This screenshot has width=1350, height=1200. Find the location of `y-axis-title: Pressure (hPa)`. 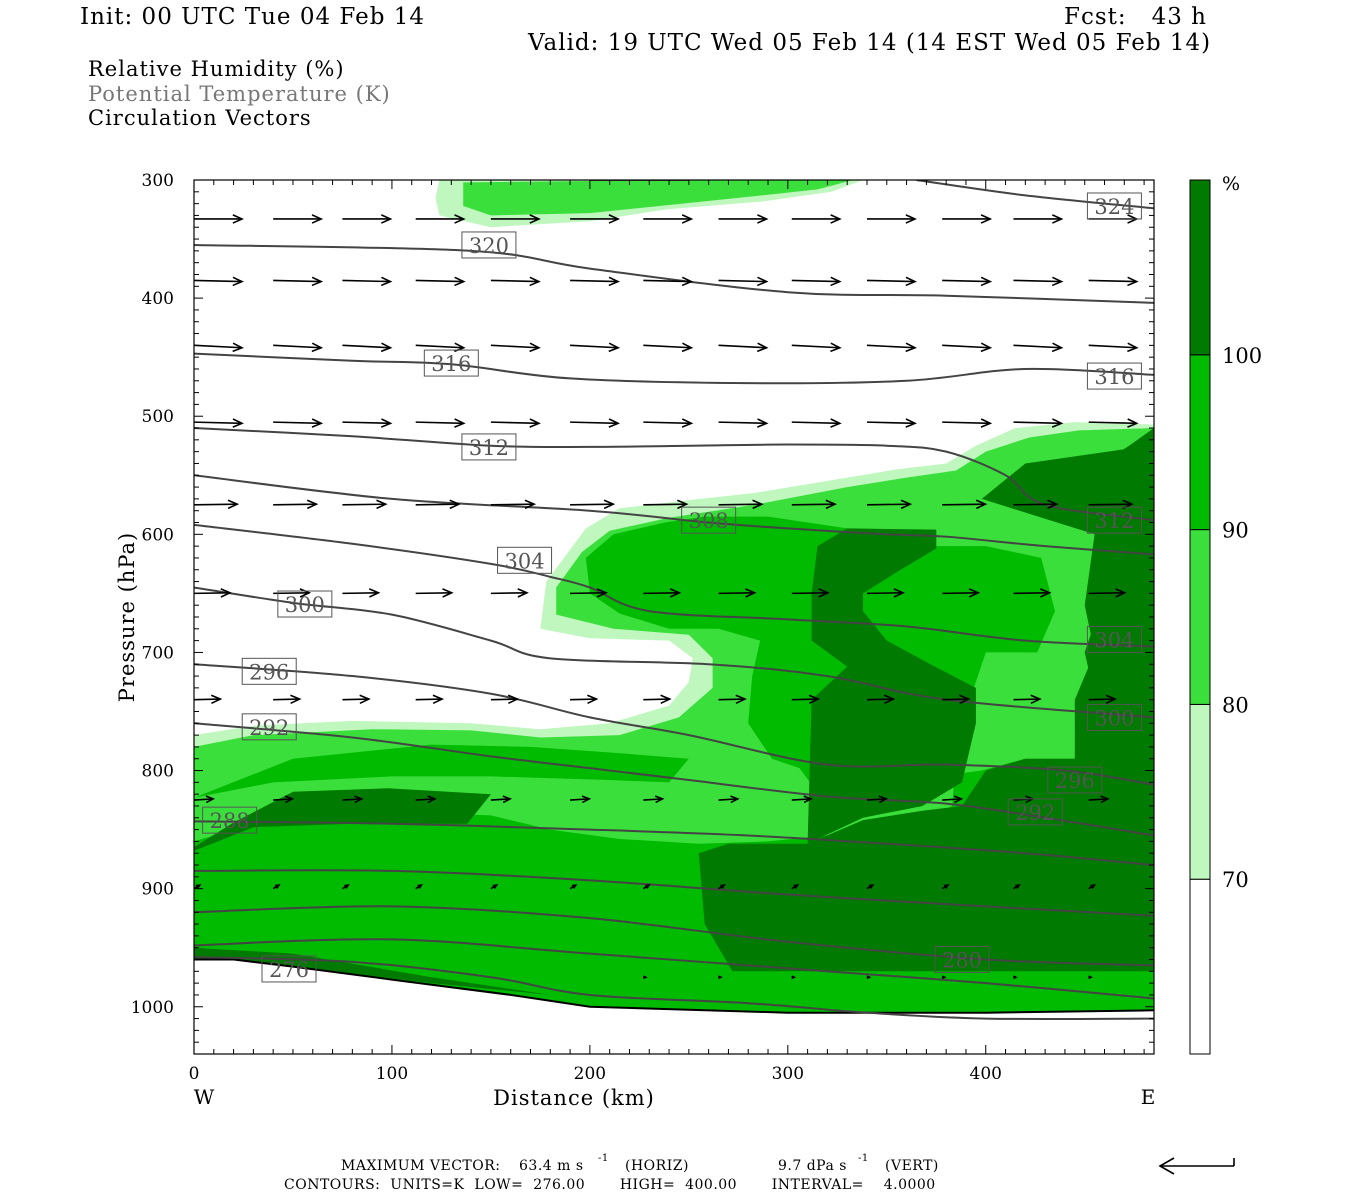

y-axis-title: Pressure (hPa) is located at coordinates (127, 617).